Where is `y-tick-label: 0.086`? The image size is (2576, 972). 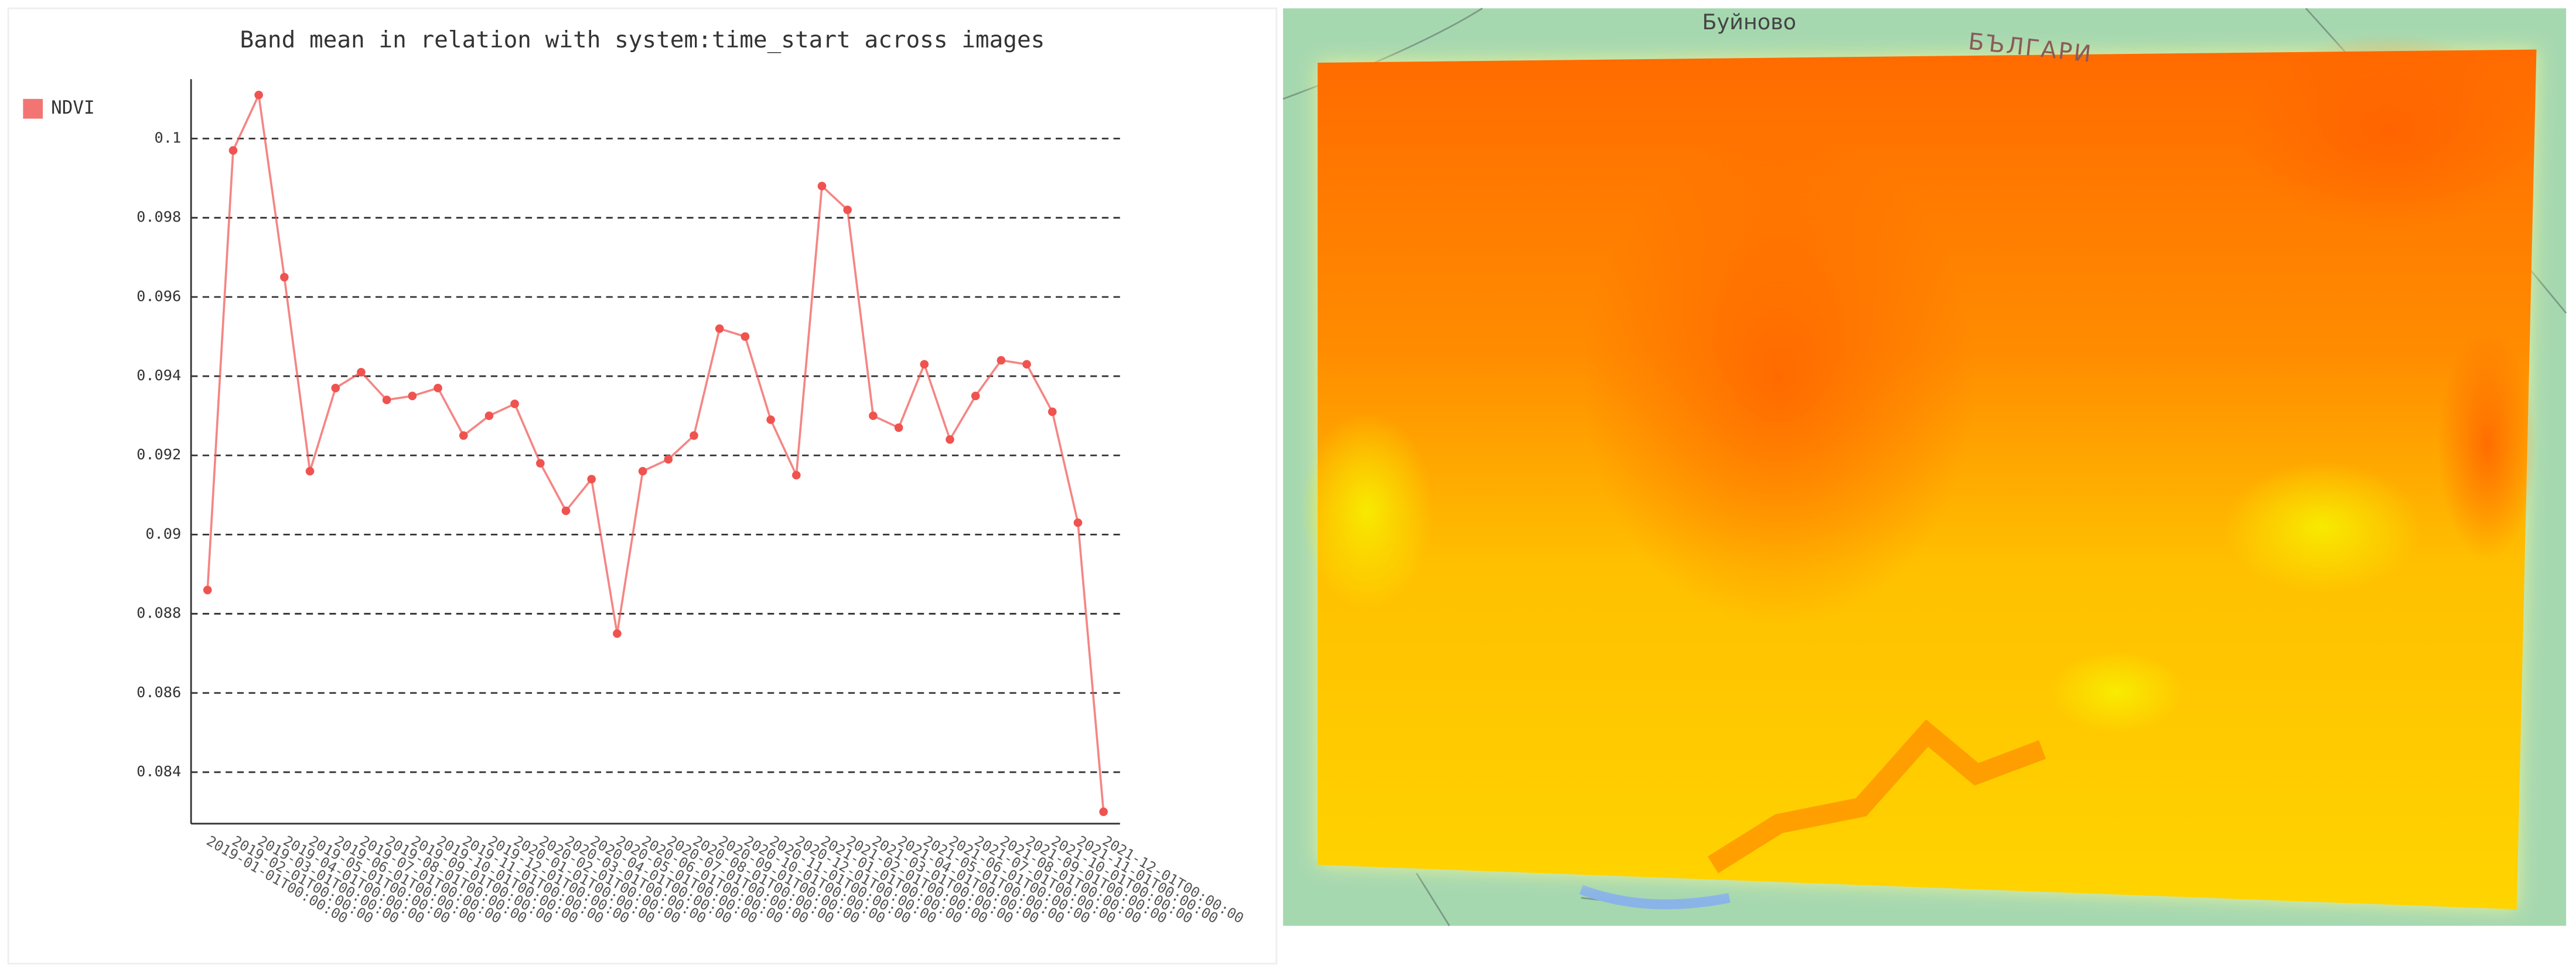 y-tick-label: 0.086 is located at coordinates (159, 692).